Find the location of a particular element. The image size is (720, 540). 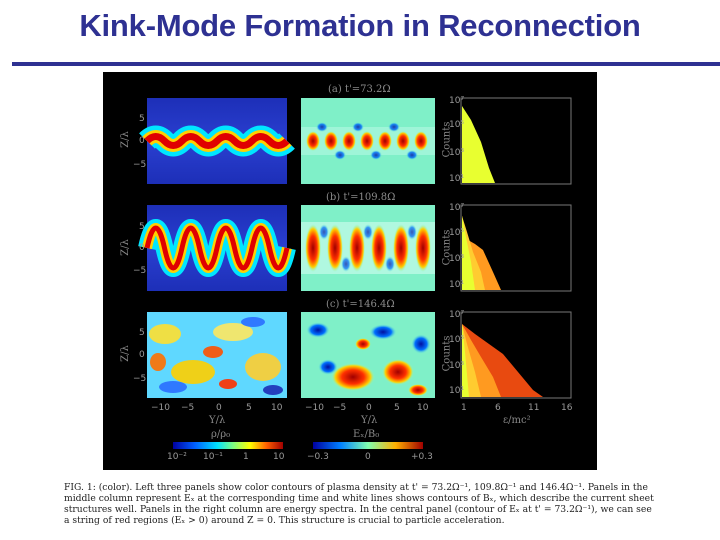

x-axis-label-left: Y/λ is located at coordinates (217, 420).